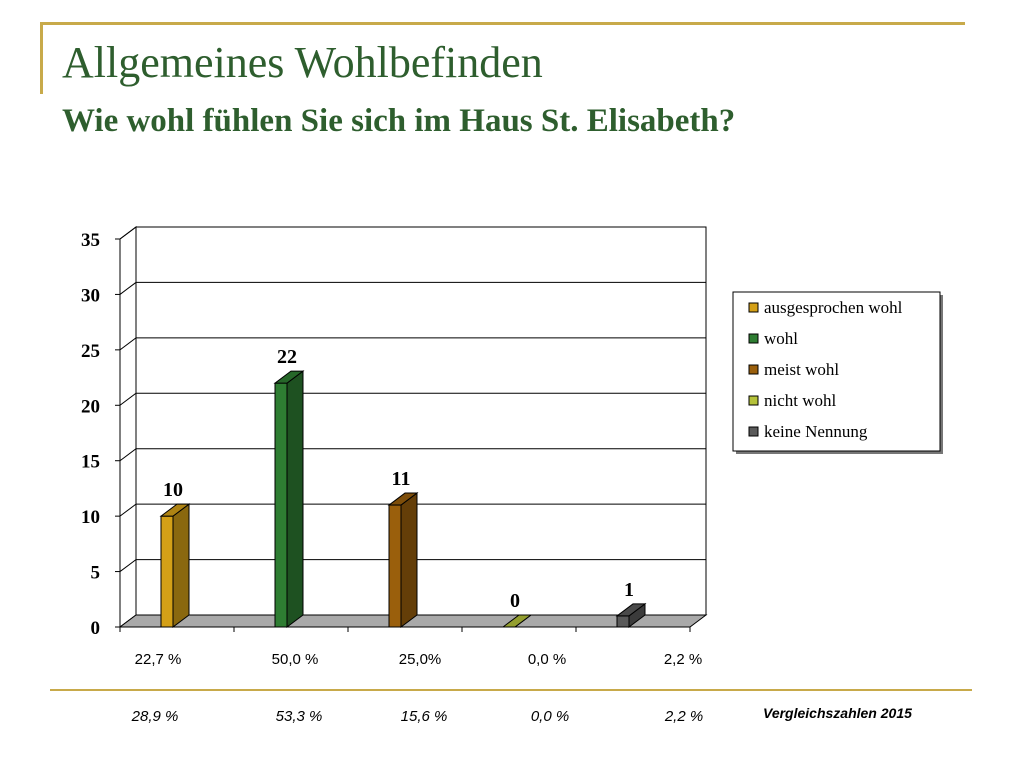  I want to click on decorative-left-rule, so click(41, 58).